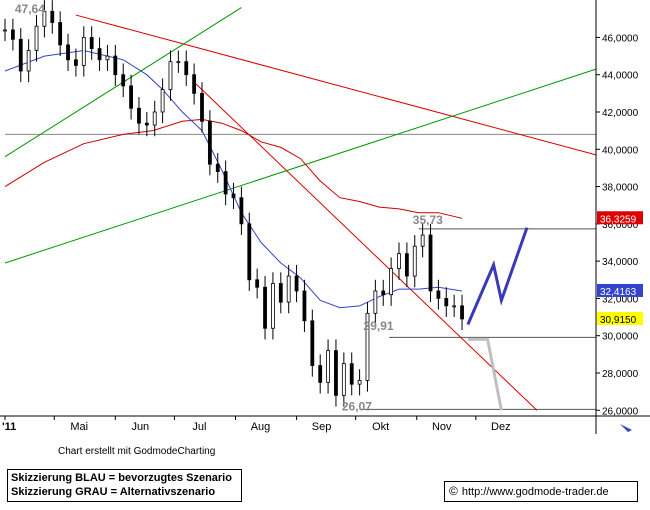 The height and width of the screenshot is (510, 650). I want to click on x-tick-label-4: Aug, so click(261, 427).